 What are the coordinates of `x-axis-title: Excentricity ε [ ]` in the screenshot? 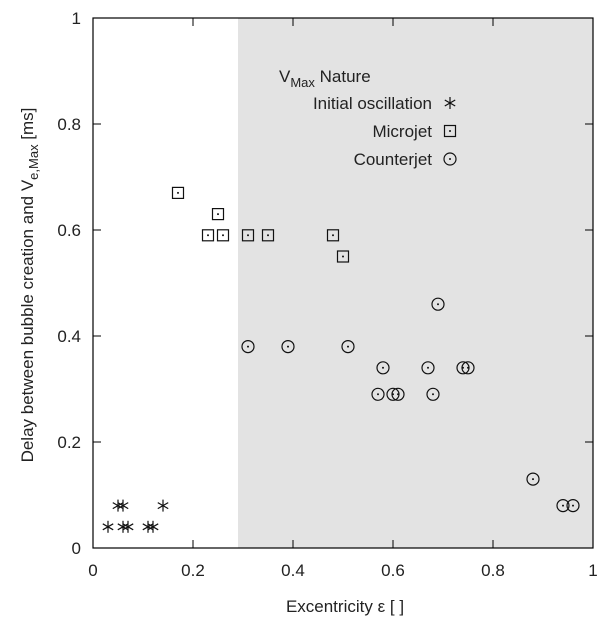 It's located at (345, 606).